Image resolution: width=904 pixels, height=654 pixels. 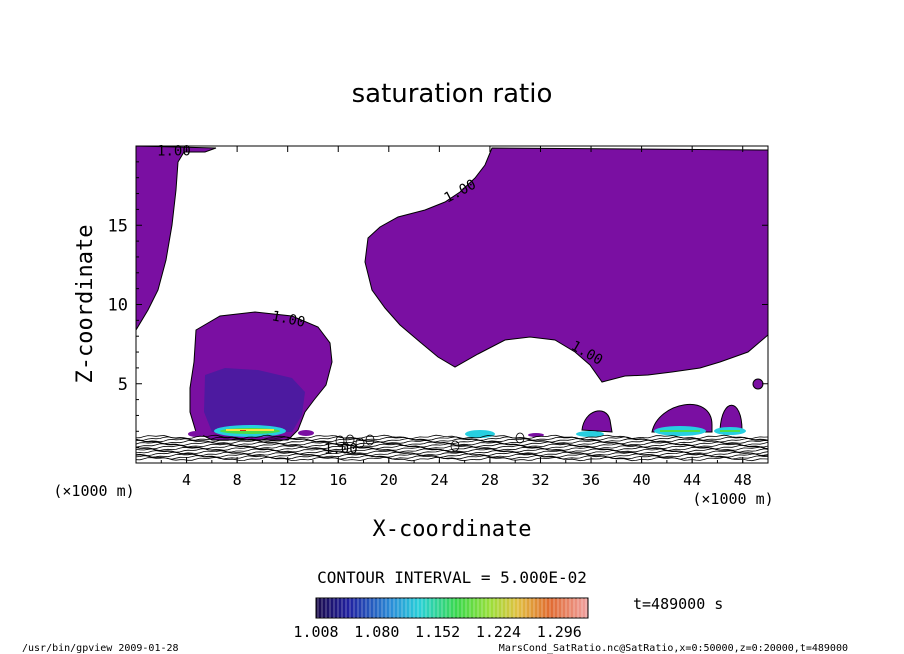 What do you see at coordinates (692, 480) in the screenshot?
I see `x-tick-label: 44` at bounding box center [692, 480].